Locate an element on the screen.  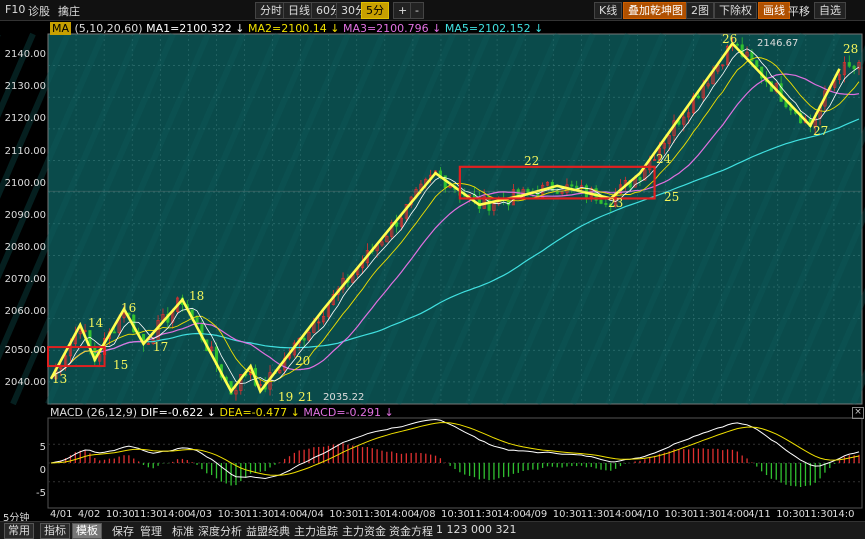
tab-fund-eq: 资金方程 is located at coordinates (411, 531).